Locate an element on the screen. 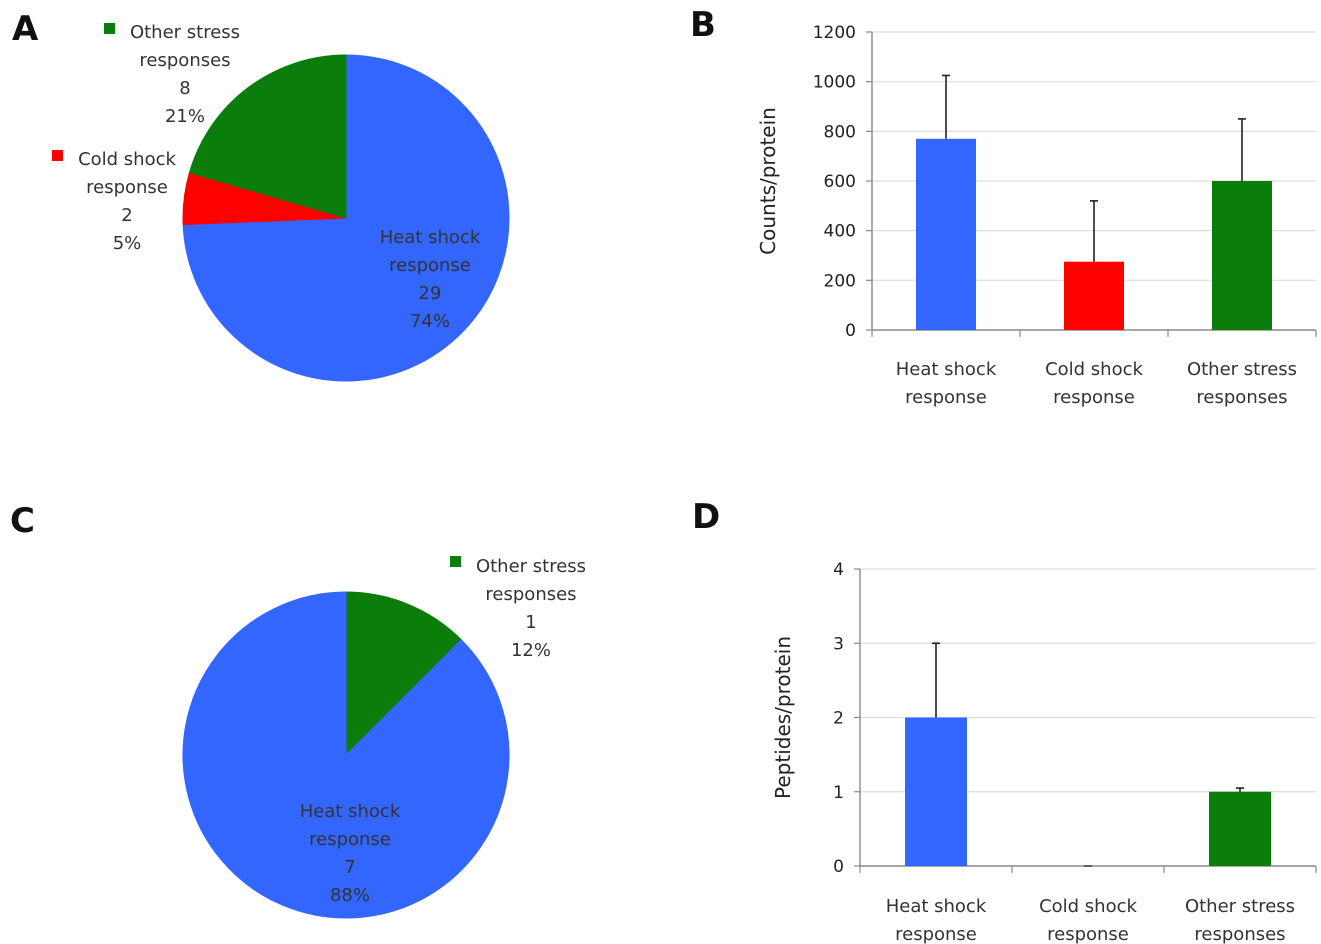  panel-letter-b: B is located at coordinates (703, 25).